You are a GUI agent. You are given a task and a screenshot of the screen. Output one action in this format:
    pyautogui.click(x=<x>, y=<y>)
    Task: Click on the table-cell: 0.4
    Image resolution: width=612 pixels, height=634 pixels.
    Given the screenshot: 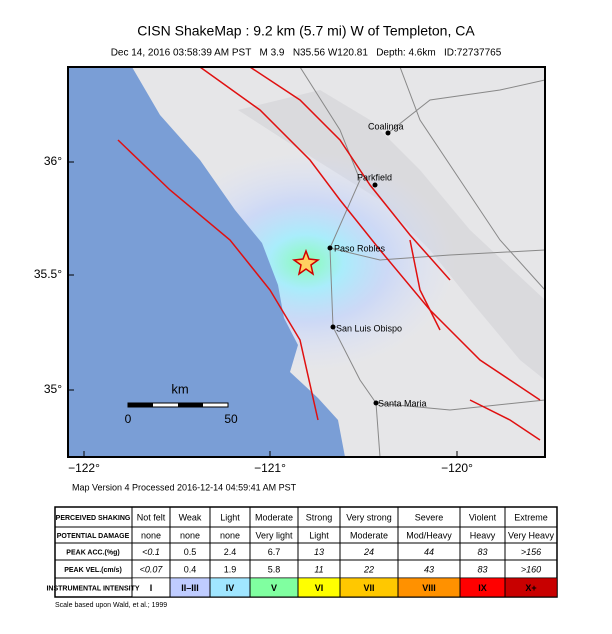 What is the action you would take?
    pyautogui.click(x=190, y=569)
    